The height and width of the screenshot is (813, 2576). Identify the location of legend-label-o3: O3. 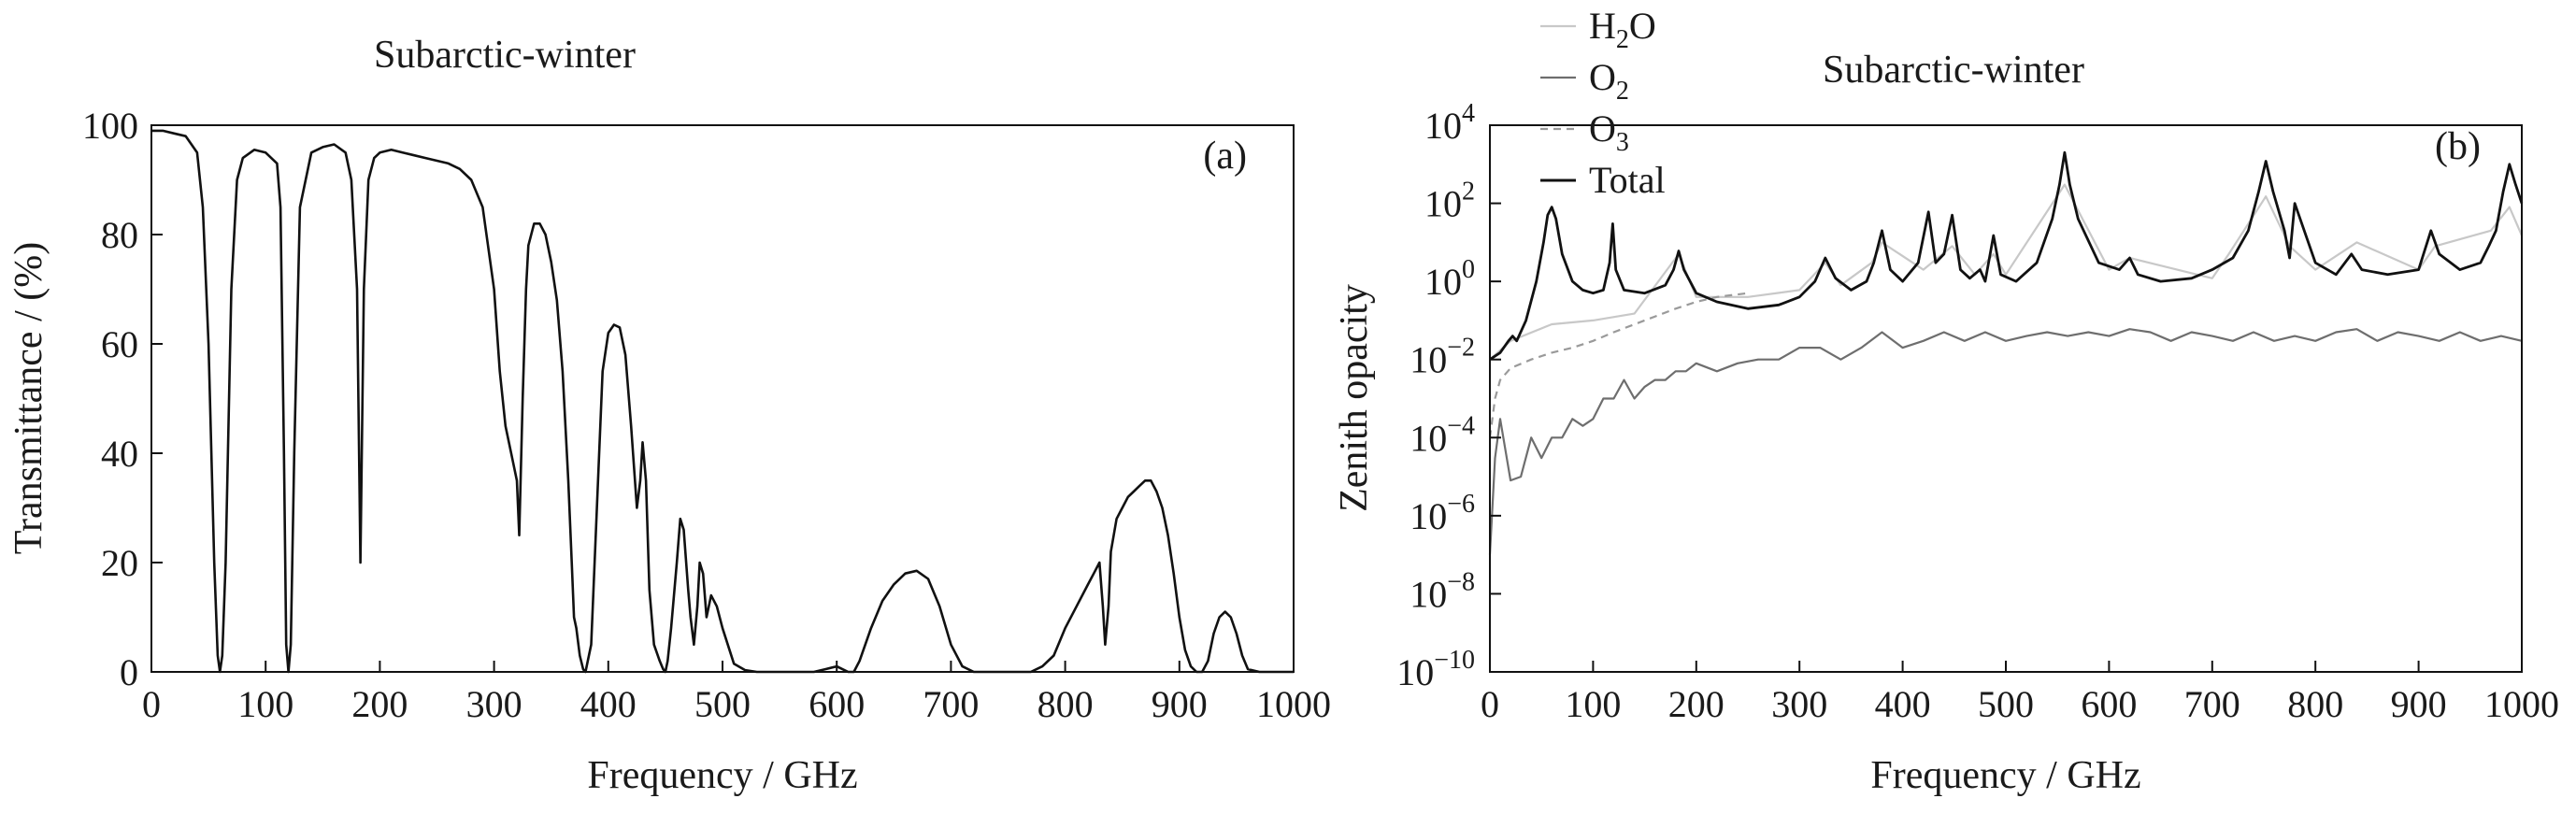
(1609, 132).